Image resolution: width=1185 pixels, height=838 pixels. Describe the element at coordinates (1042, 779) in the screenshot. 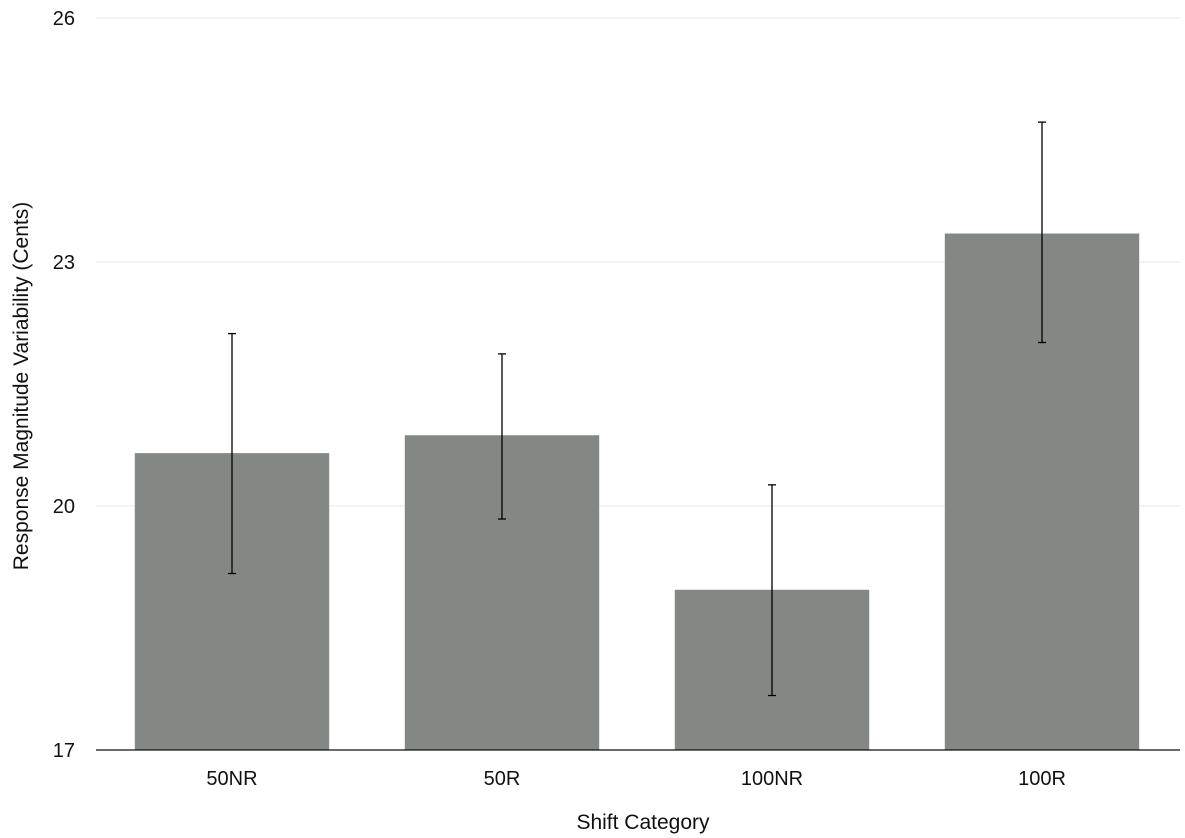

I see `x-tick-label: 100R` at that location.